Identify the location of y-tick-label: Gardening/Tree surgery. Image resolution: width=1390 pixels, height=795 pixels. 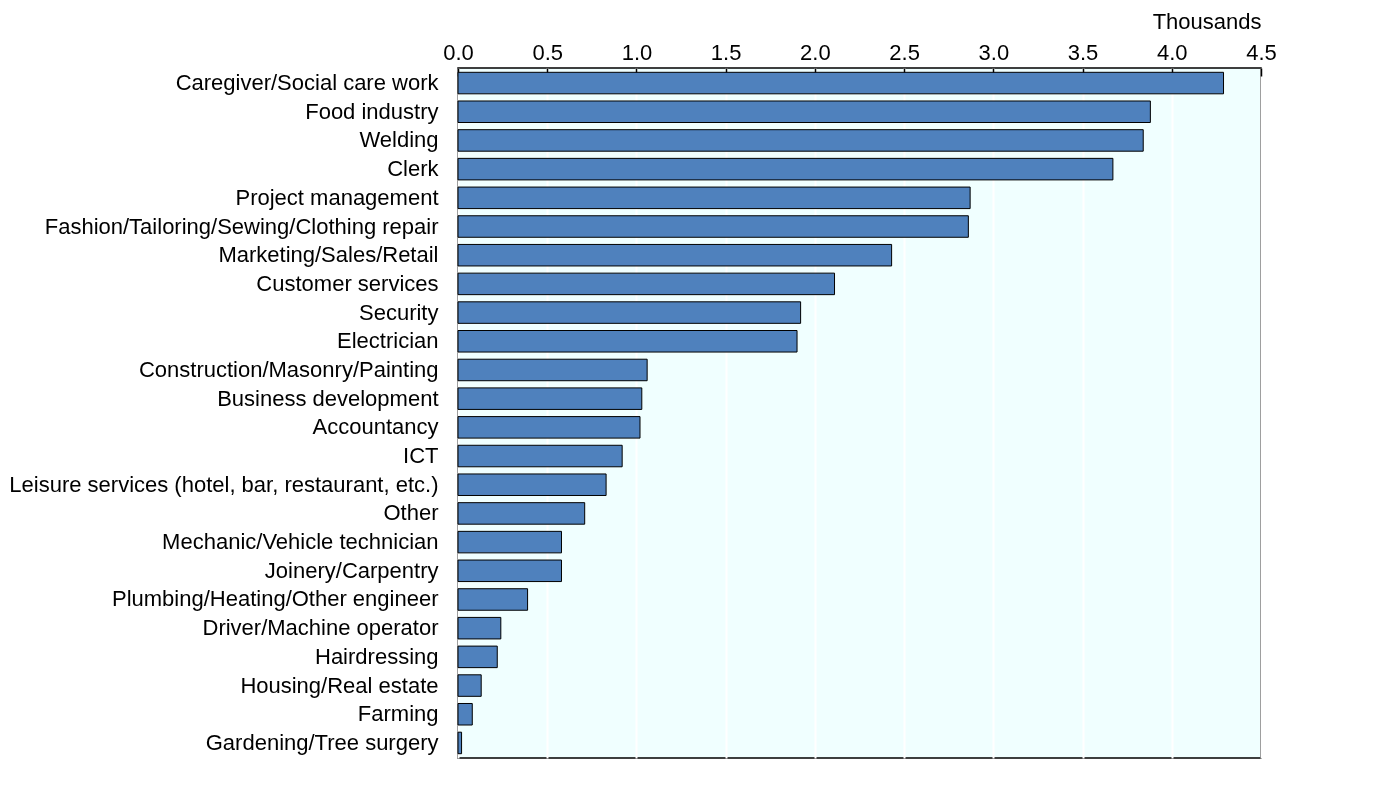
(322, 742).